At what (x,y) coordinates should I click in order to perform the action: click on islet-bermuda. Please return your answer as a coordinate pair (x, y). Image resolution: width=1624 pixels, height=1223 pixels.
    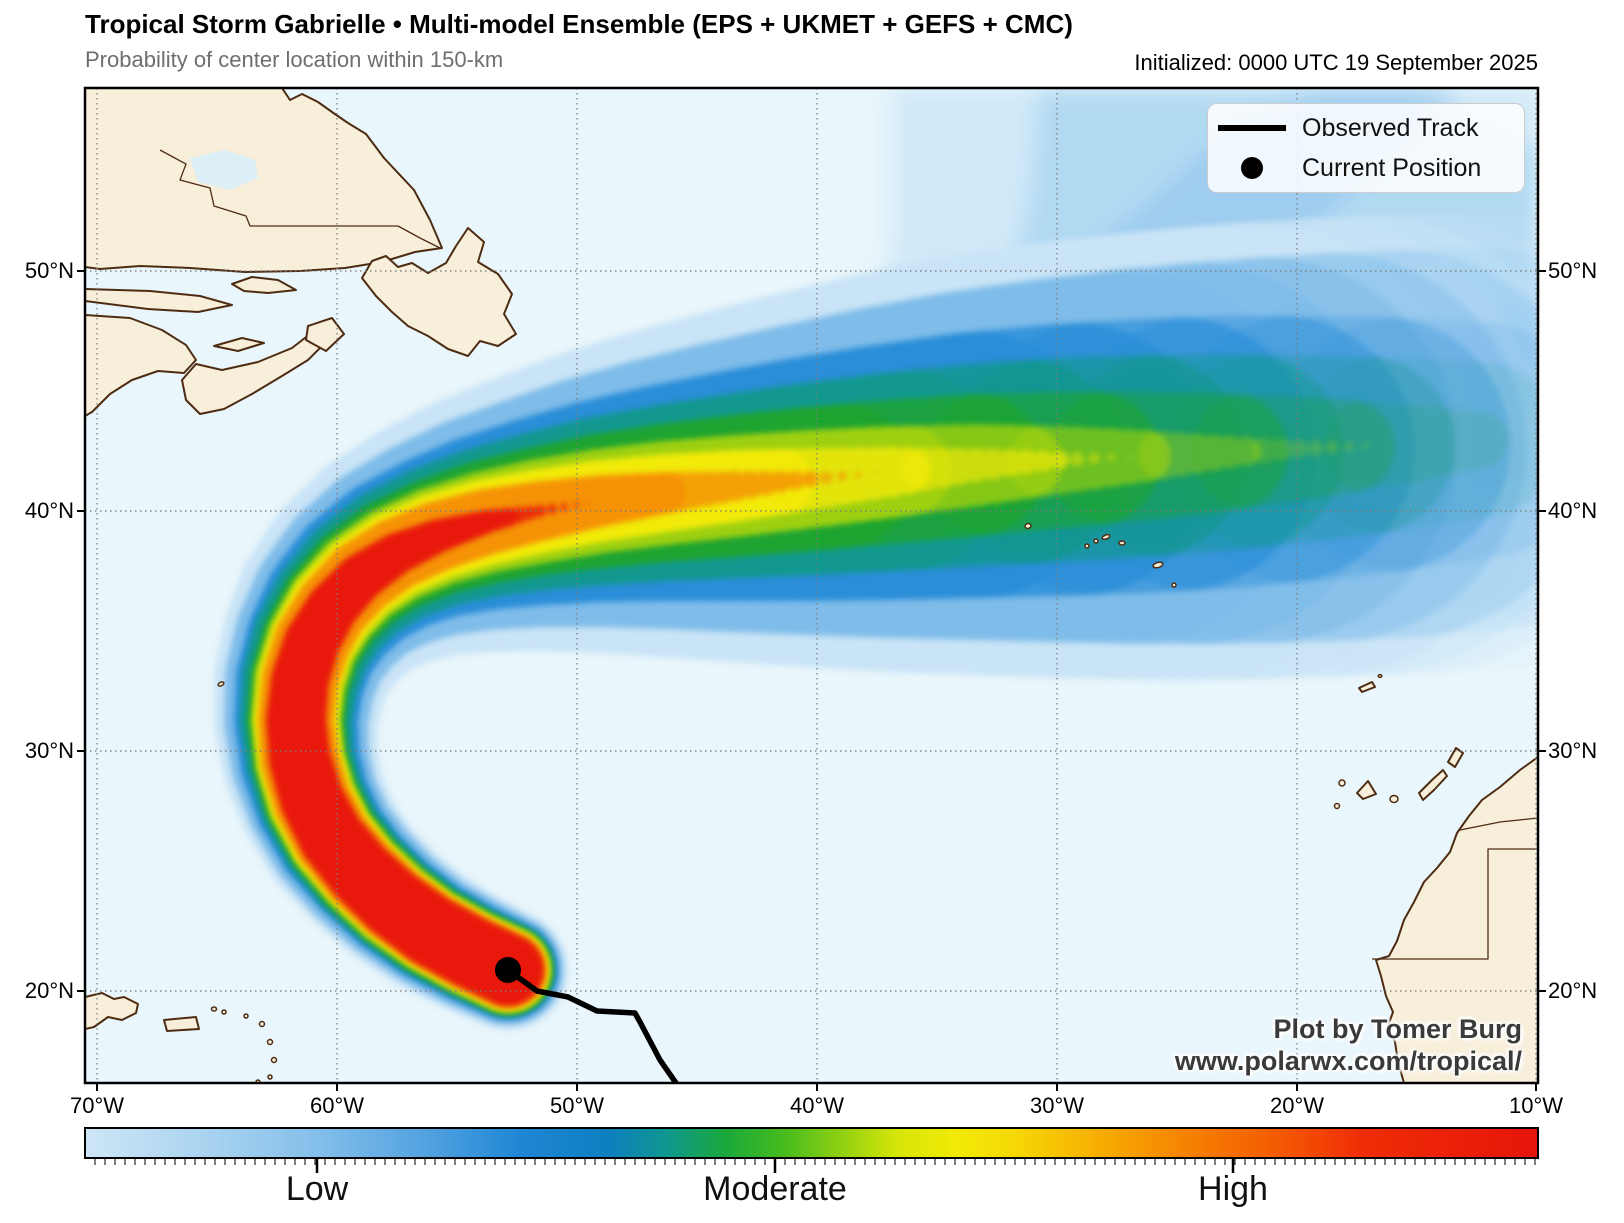
    Looking at the image, I should click on (221, 684).